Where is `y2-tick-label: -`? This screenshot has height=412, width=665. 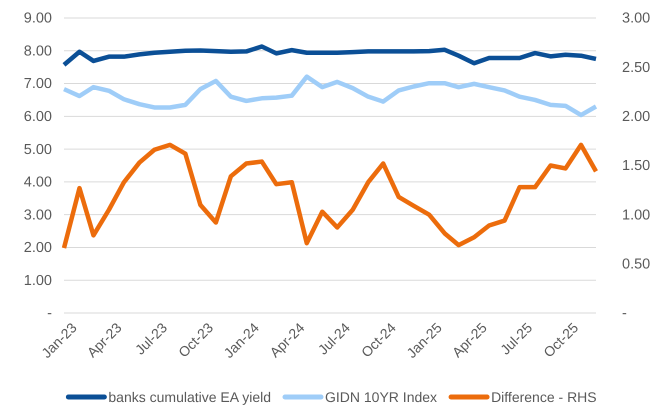
y2-tick-label: - is located at coordinates (624, 314).